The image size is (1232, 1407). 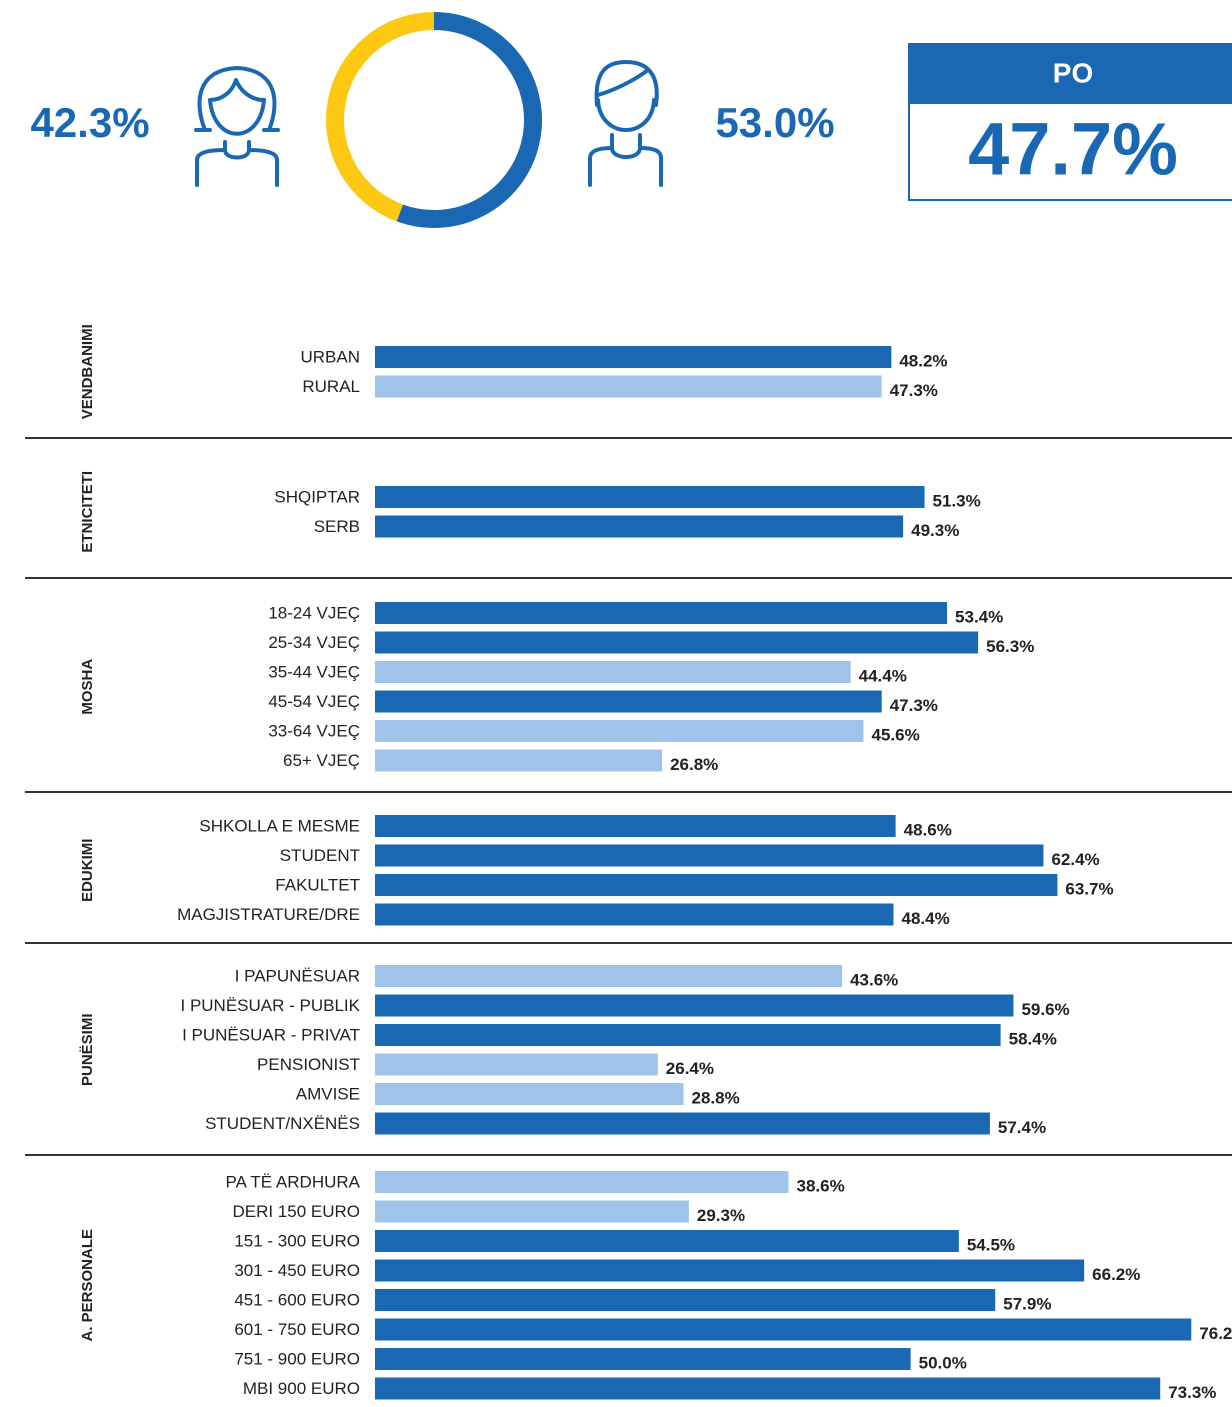 I want to click on male-share: 53.0%, so click(x=774, y=122).